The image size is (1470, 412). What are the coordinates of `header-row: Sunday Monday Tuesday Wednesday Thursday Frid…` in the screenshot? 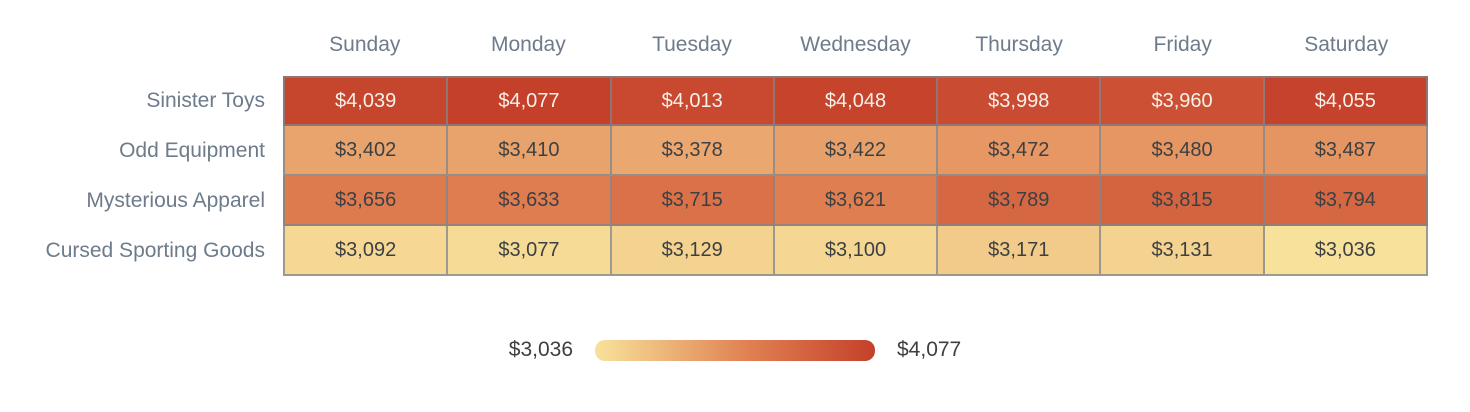 It's located at (735, 45).